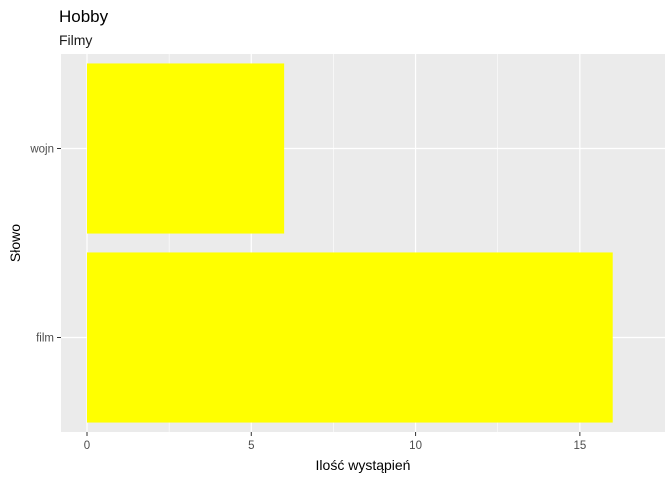 The width and height of the screenshot is (672, 480). What do you see at coordinates (41, 150) in the screenshot?
I see `y-tick-label: wojn` at bounding box center [41, 150].